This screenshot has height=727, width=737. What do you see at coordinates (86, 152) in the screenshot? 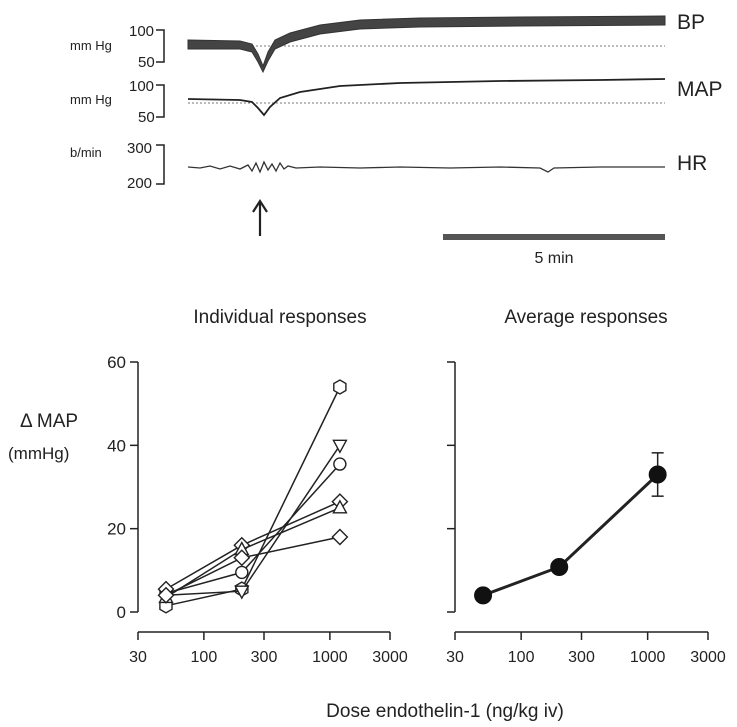
I see `hr-unit-label: b/min` at bounding box center [86, 152].